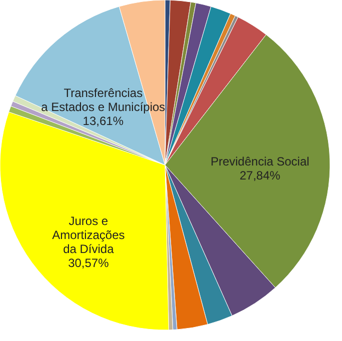  Describe the element at coordinates (88, 235) in the screenshot. I see `slice-label: Juros e Amortizações da Dívida` at that location.